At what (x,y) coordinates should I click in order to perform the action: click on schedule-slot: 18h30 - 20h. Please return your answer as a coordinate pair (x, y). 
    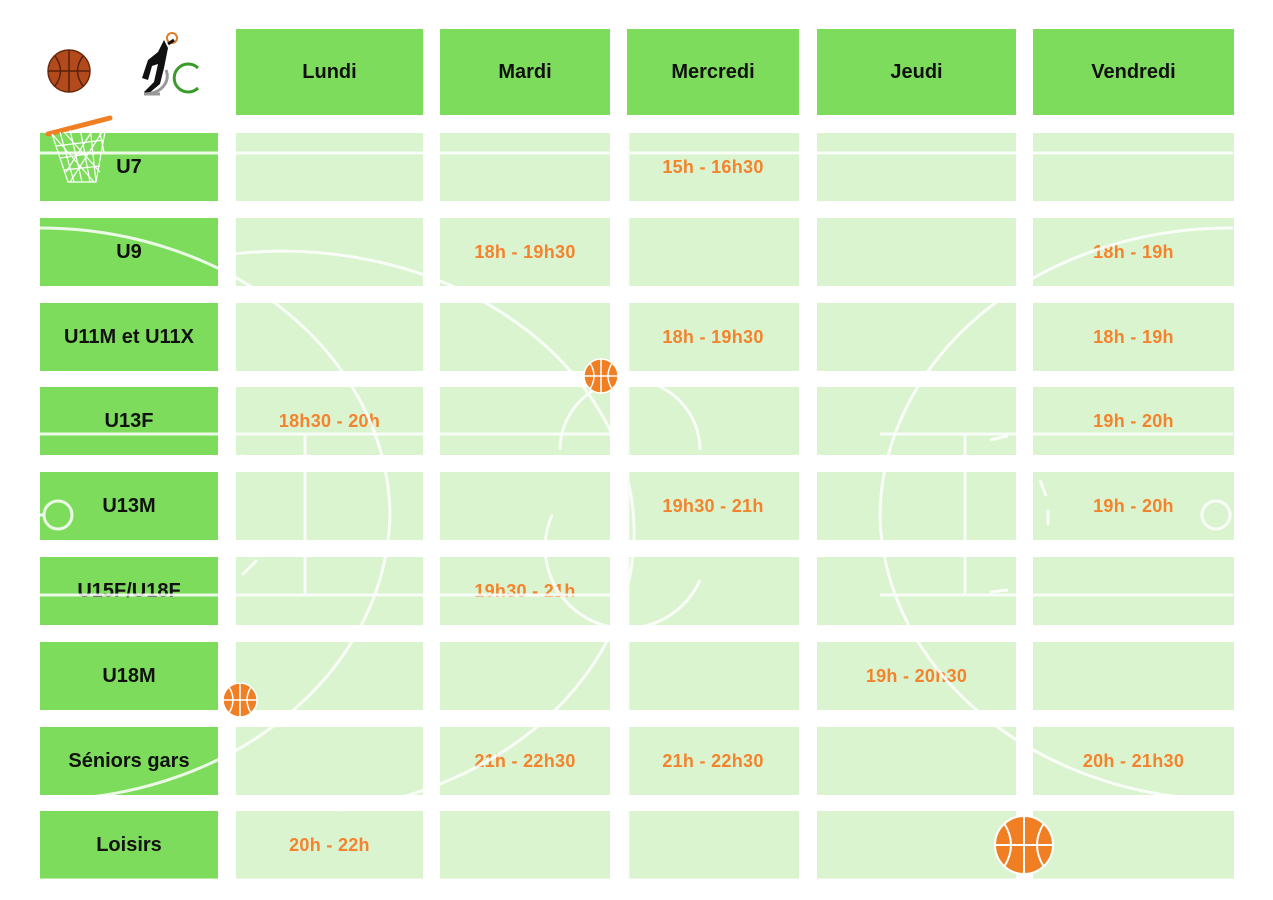
    Looking at the image, I should click on (329, 421).